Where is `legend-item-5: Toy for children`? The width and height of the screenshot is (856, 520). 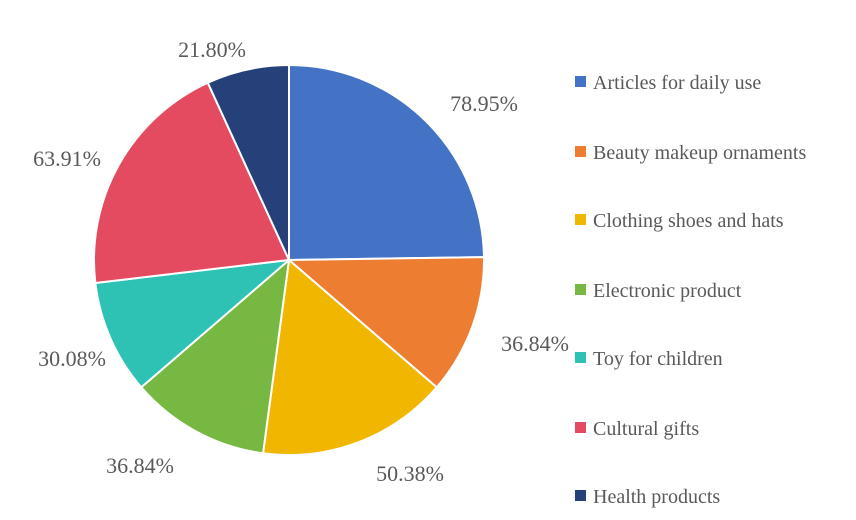
legend-item-5: Toy for children is located at coordinates (704, 359).